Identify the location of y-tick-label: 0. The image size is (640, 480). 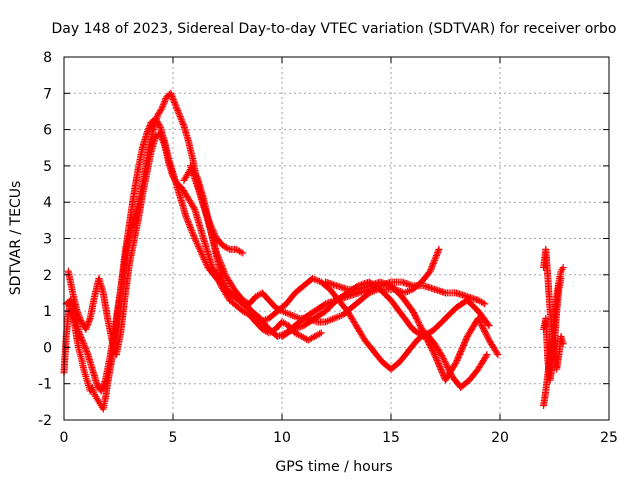
(47, 348).